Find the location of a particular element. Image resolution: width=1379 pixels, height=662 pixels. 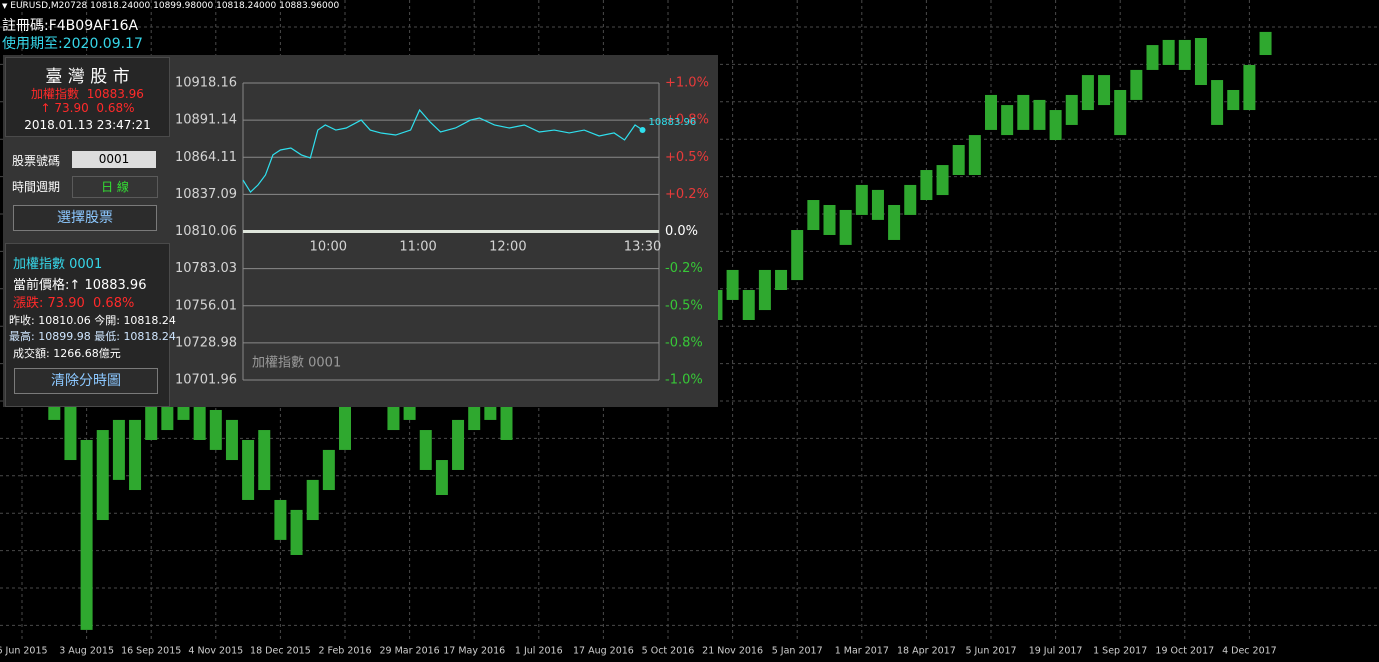

price-line: 當前價格:↑ 10883.96 is located at coordinates (79, 283).